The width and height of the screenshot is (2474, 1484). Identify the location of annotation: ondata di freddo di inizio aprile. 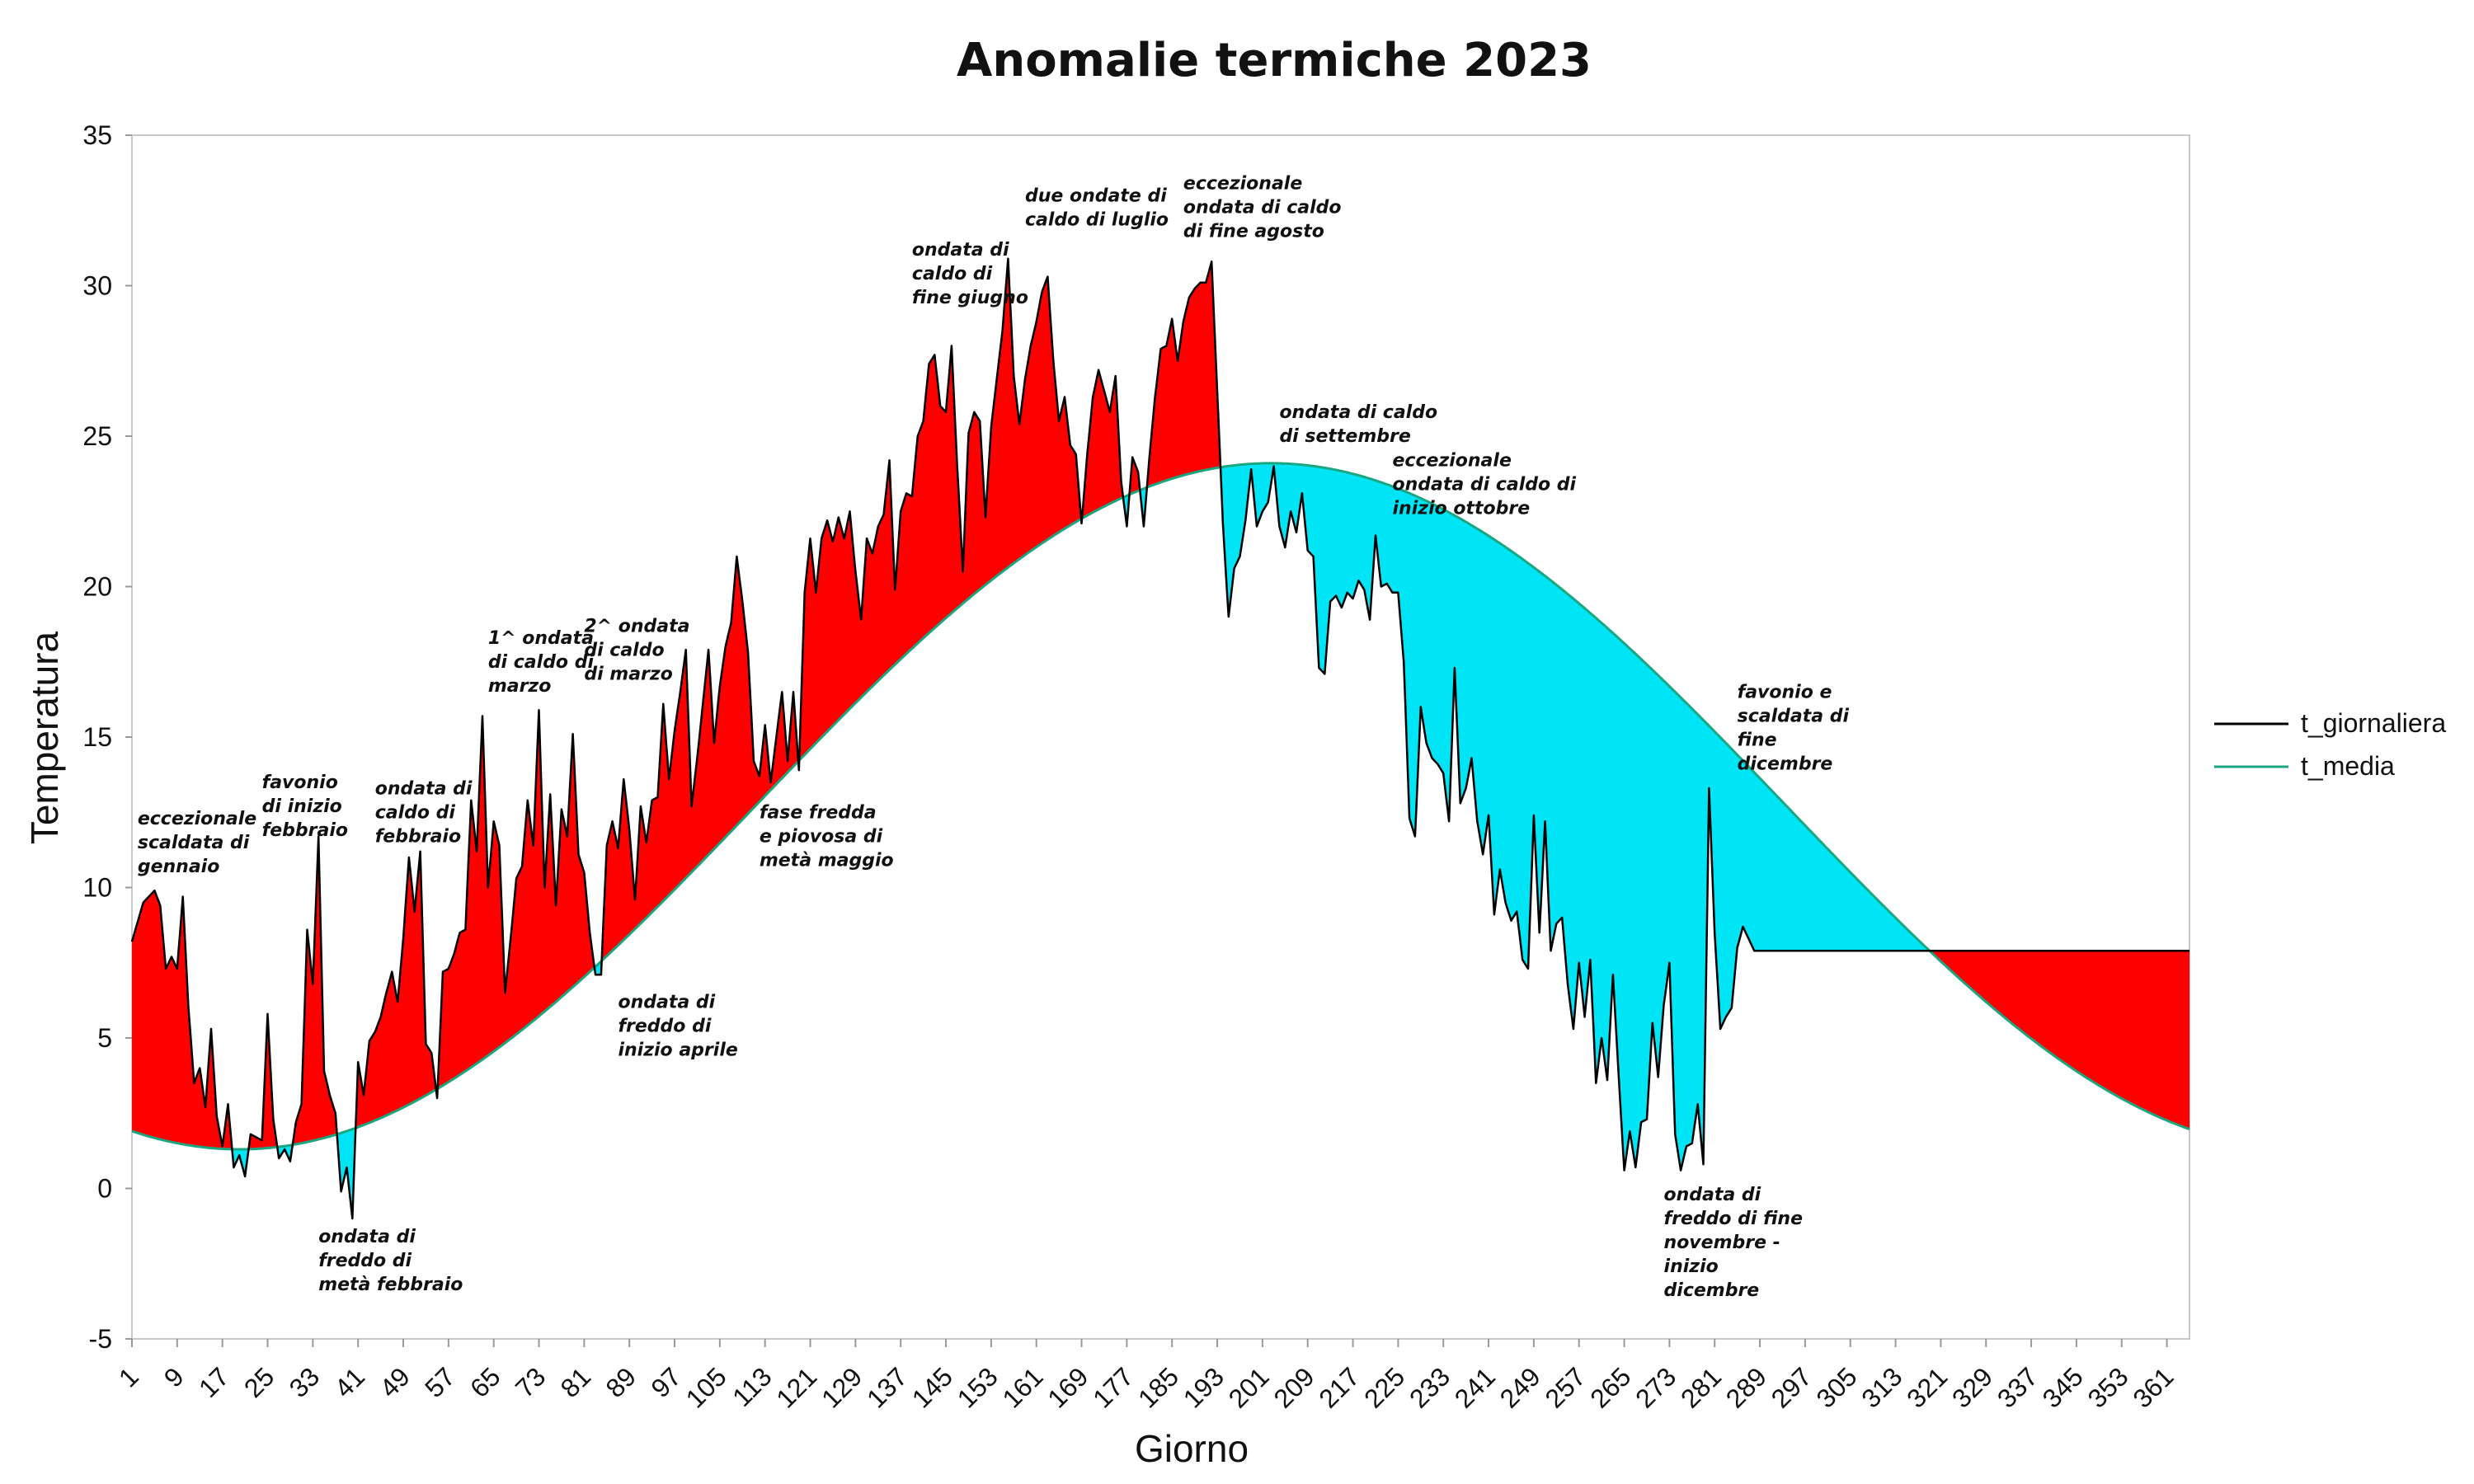
(677, 1027).